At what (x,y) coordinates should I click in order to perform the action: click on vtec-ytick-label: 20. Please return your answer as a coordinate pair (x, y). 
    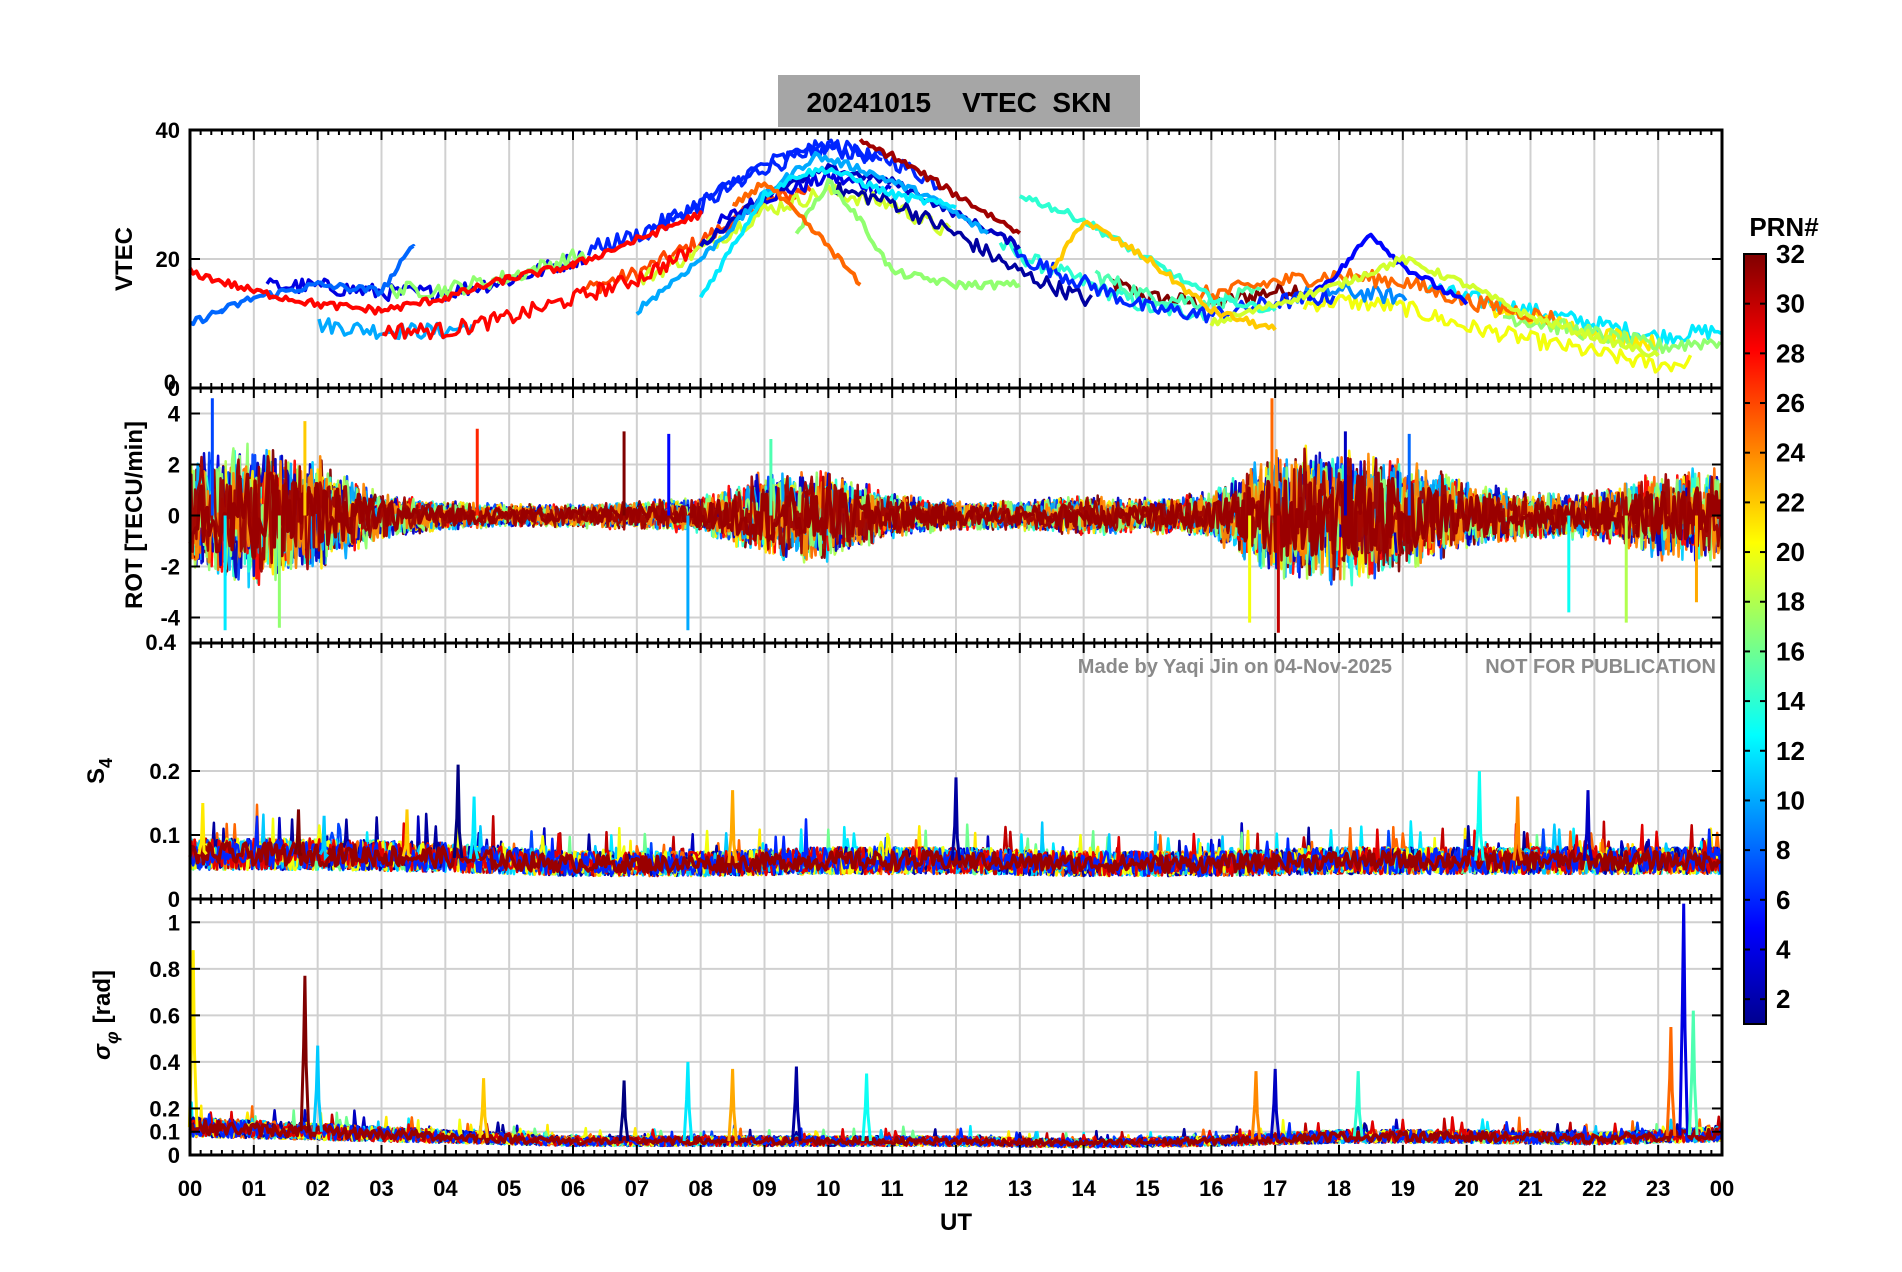
    Looking at the image, I should click on (168, 259).